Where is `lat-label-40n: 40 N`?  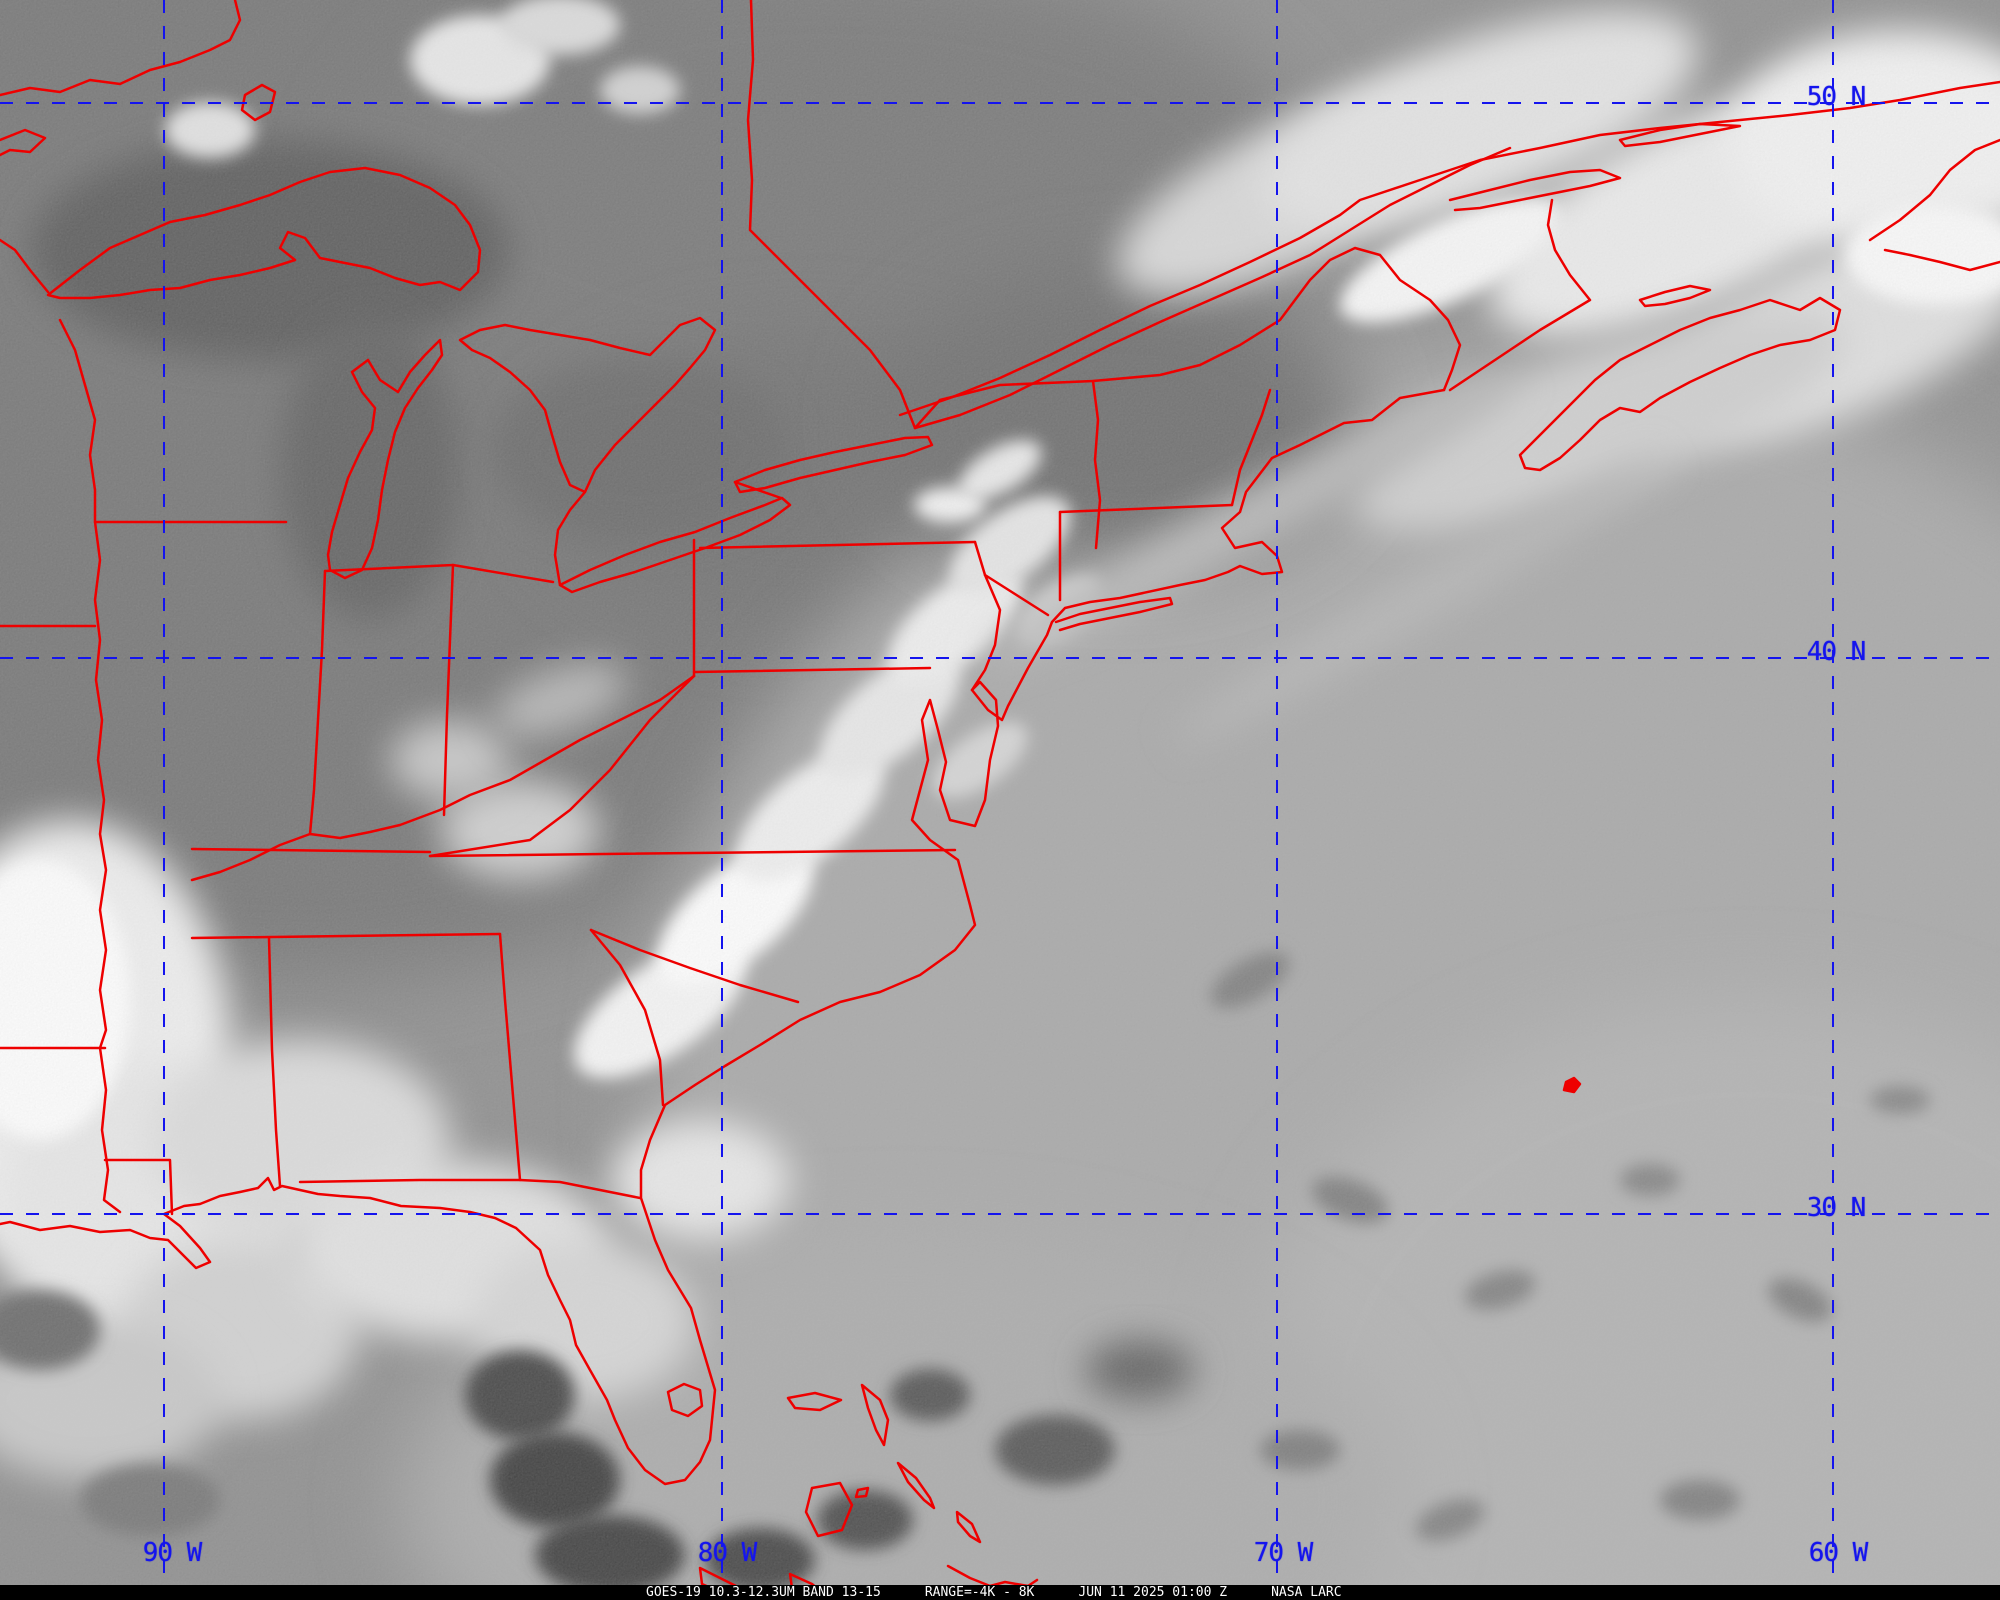
lat-label-40n: 40 N is located at coordinates (1836, 652).